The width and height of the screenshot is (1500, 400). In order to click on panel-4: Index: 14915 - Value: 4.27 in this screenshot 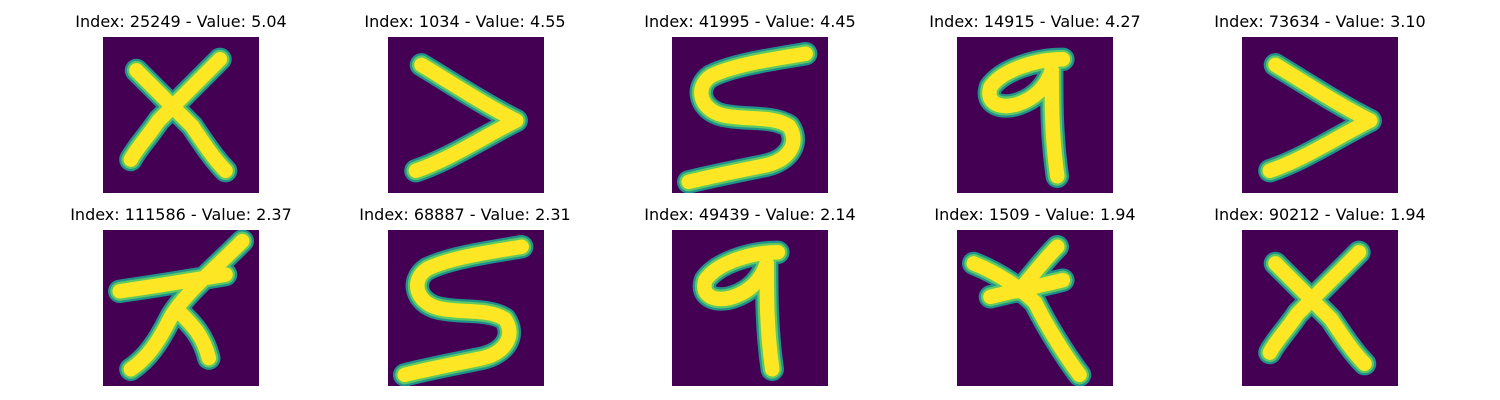, I will do `click(1035, 105)`.